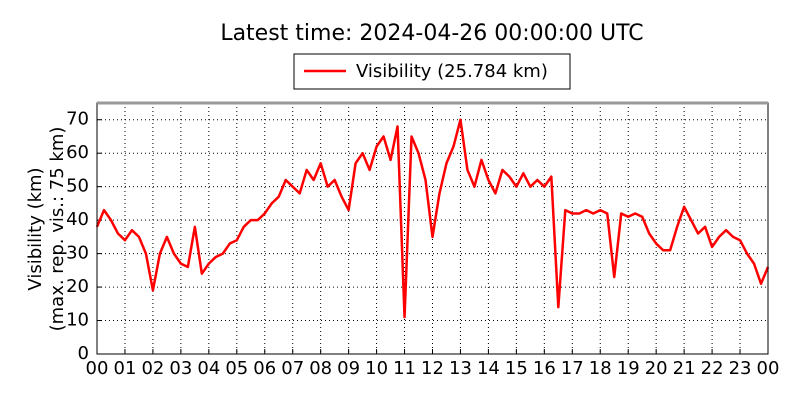 This screenshot has width=800, height=400. Describe the element at coordinates (77, 186) in the screenshot. I see `y-tick-label: 50` at that location.